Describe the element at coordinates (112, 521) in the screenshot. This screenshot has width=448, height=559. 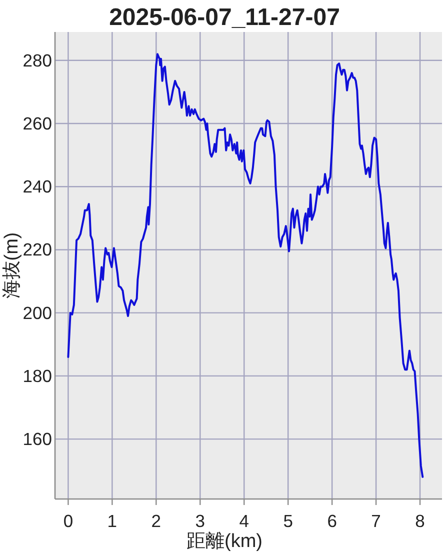
I see `x-tick-label: 1` at that location.